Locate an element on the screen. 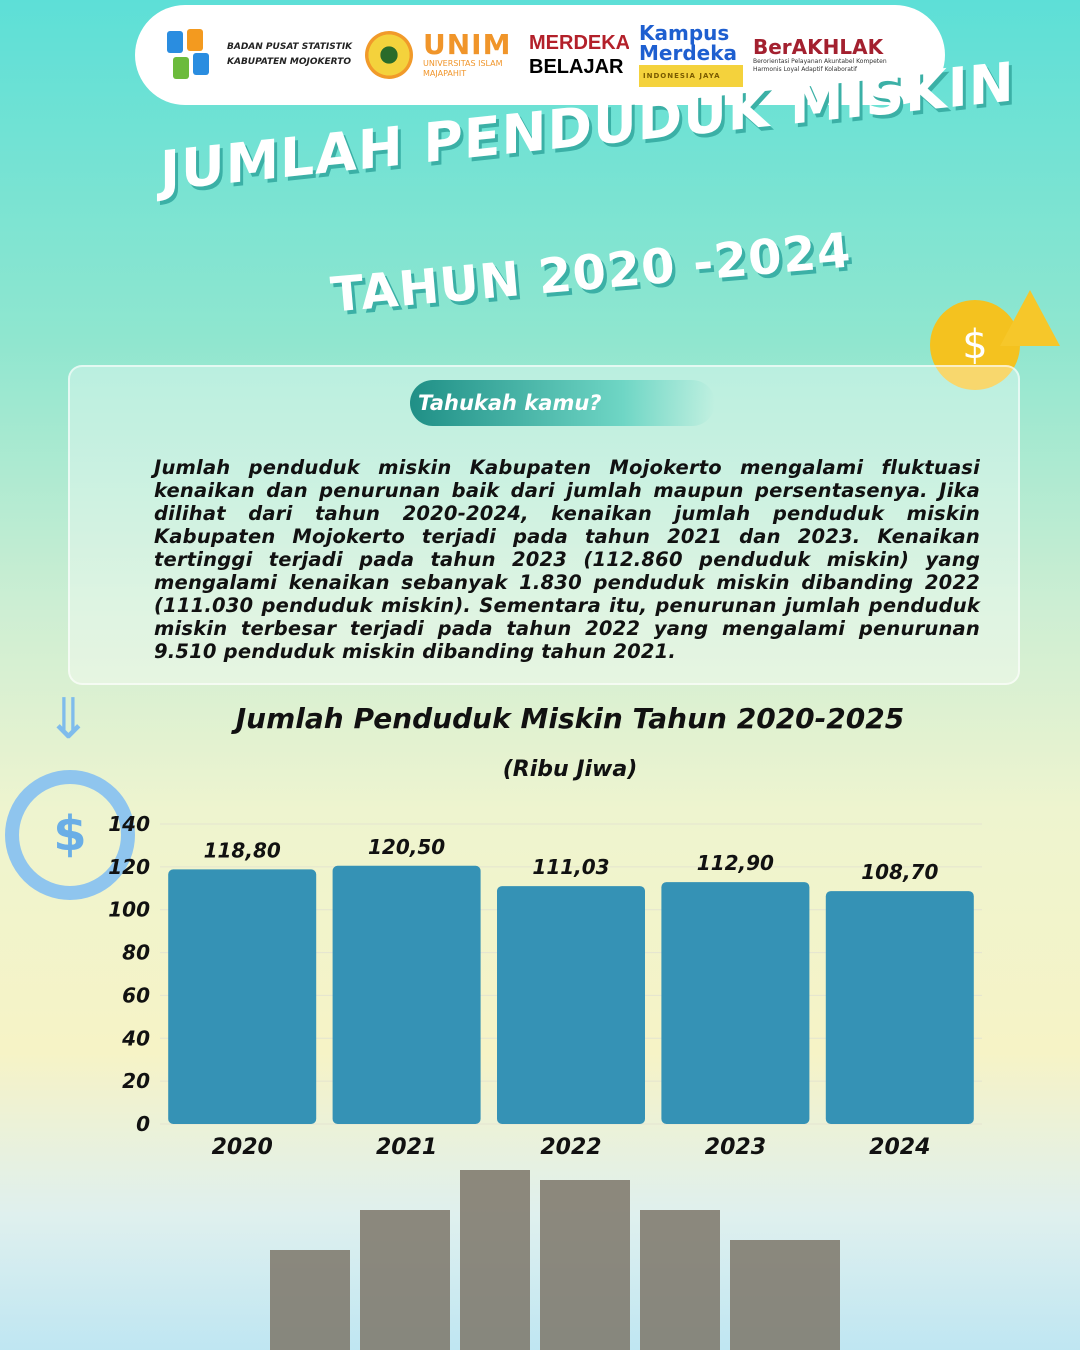 This screenshot has width=1080, height=1350. arrows-down-icon: ⇓ is located at coordinates (68, 719).